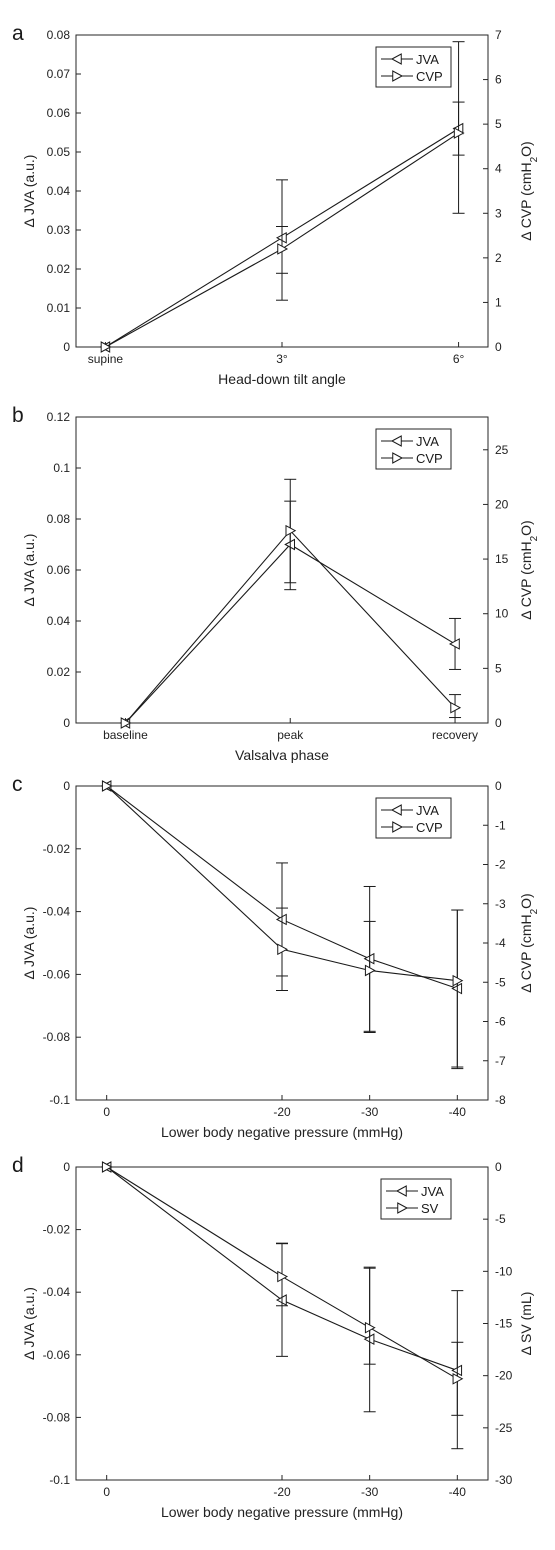  I want to click on y-tick-label: 0.07, so click(59, 74).